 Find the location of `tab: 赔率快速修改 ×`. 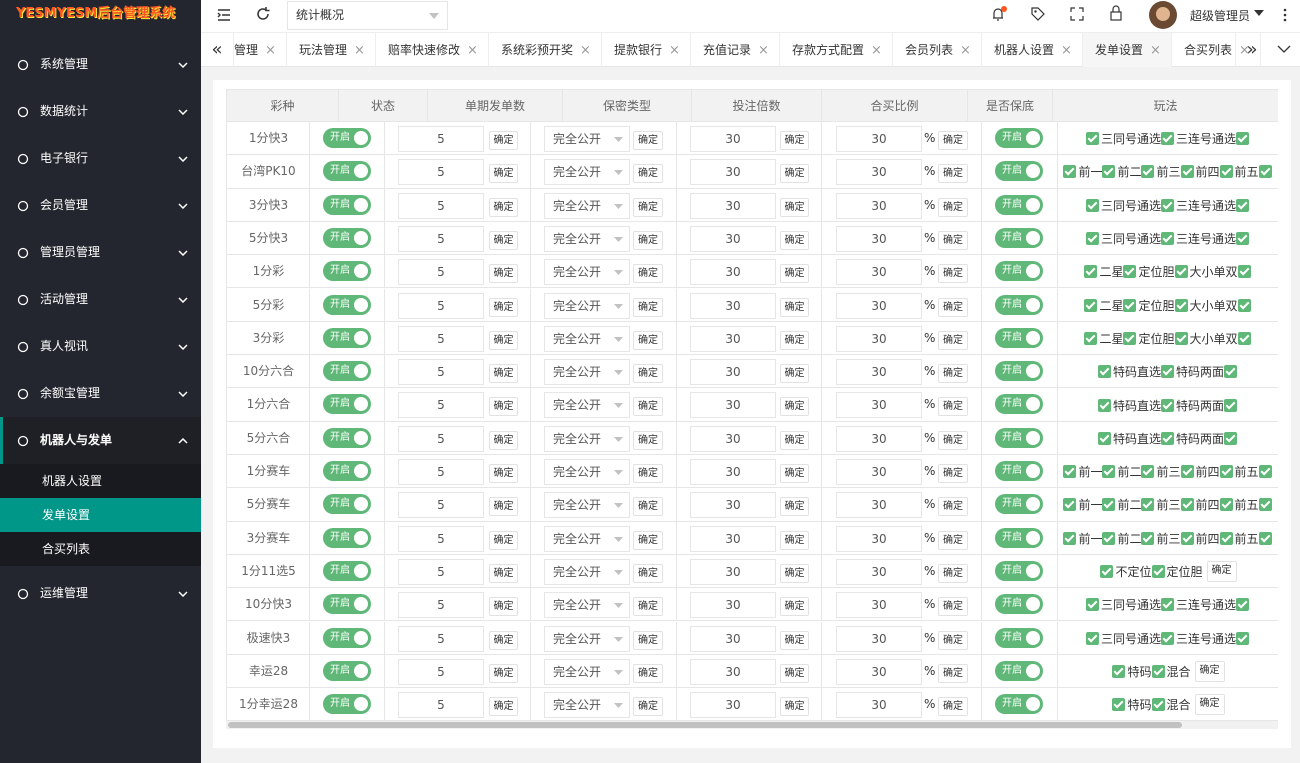

tab: 赔率快速修改 × is located at coordinates (432, 50).